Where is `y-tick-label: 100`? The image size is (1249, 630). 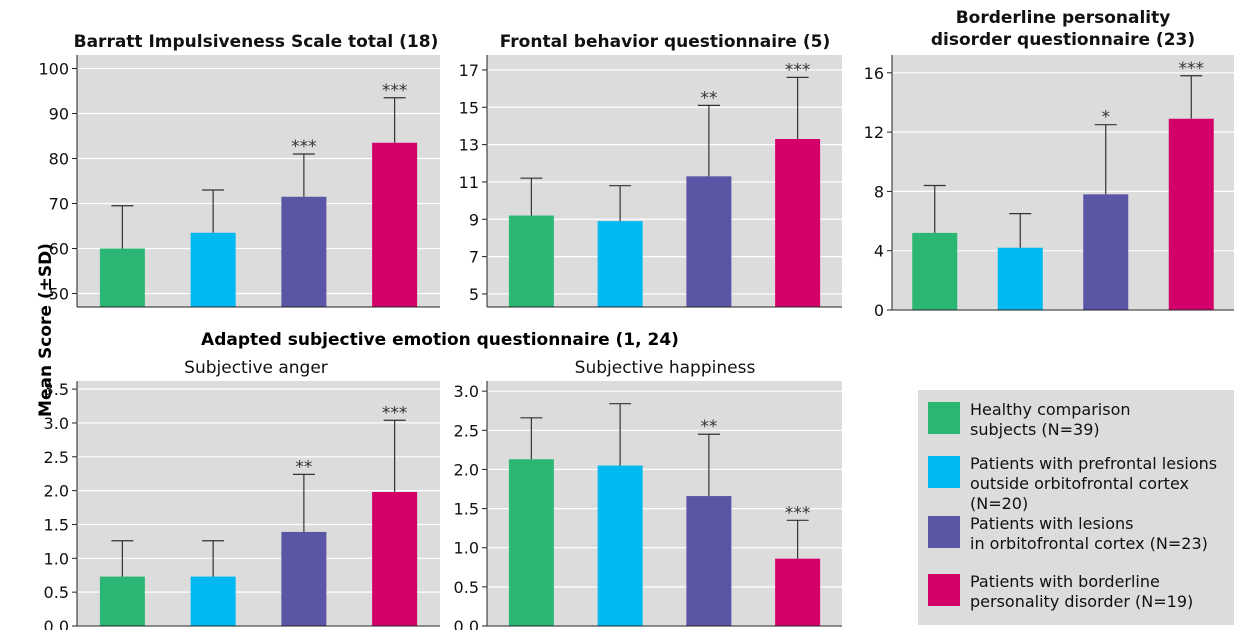 y-tick-label: 100 is located at coordinates (53, 69).